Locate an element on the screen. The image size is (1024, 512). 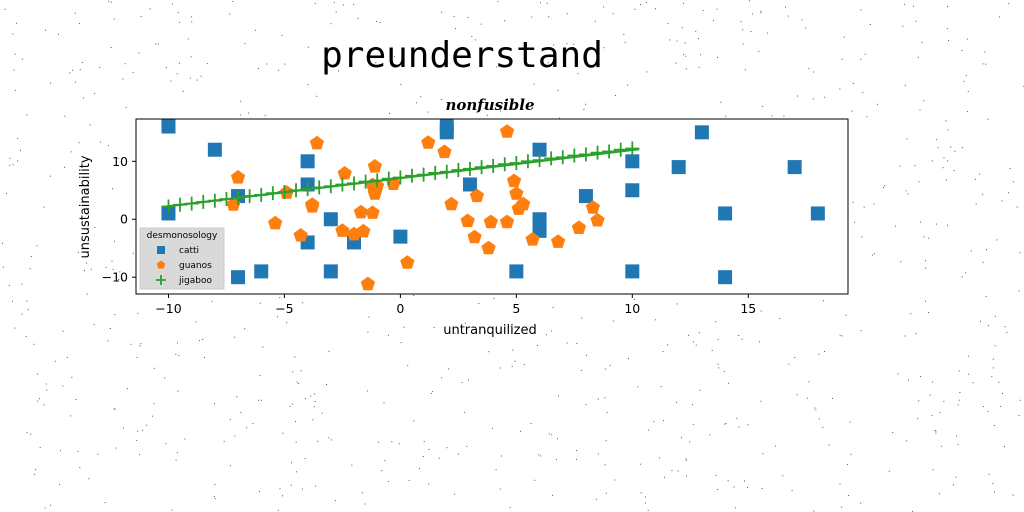
x-tick-label: 0 is located at coordinates (400, 308).